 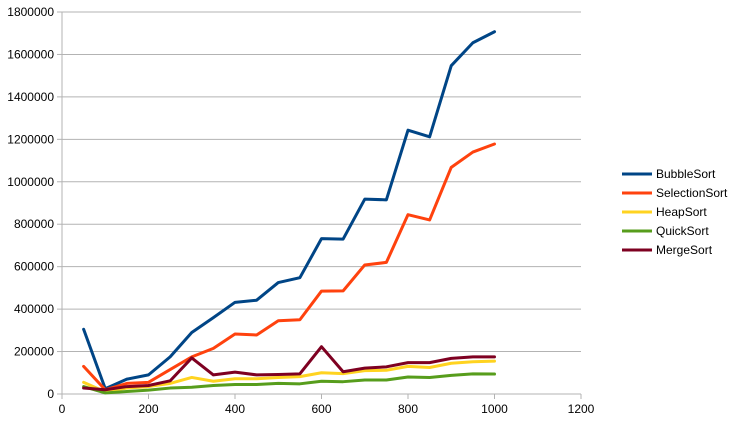 What do you see at coordinates (681, 212) in the screenshot?
I see `legend-label: HeapSort` at bounding box center [681, 212].